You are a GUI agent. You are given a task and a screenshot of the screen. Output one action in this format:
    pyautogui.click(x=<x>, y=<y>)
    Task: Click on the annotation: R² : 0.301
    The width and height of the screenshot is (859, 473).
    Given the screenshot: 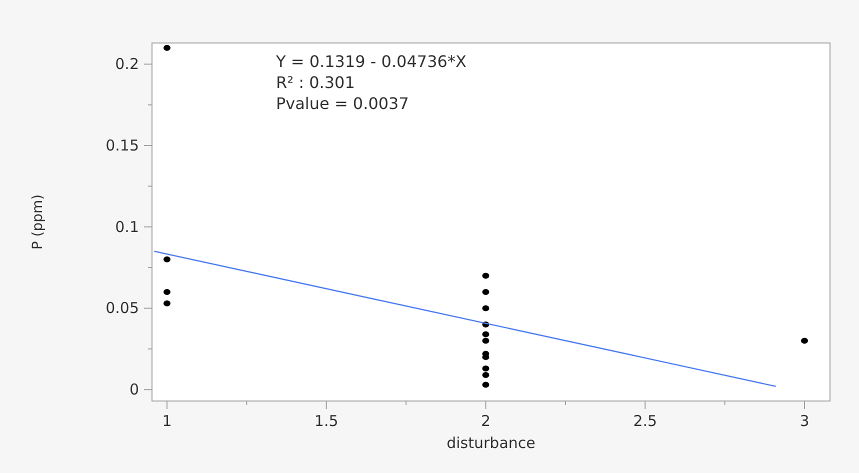 What is the action you would take?
    pyautogui.click(x=315, y=82)
    